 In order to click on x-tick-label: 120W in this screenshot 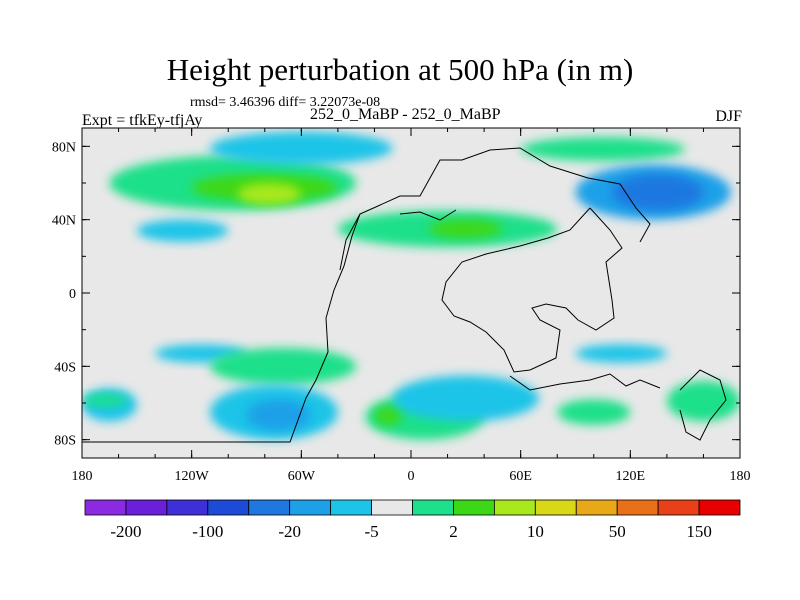, I will do `click(192, 476)`.